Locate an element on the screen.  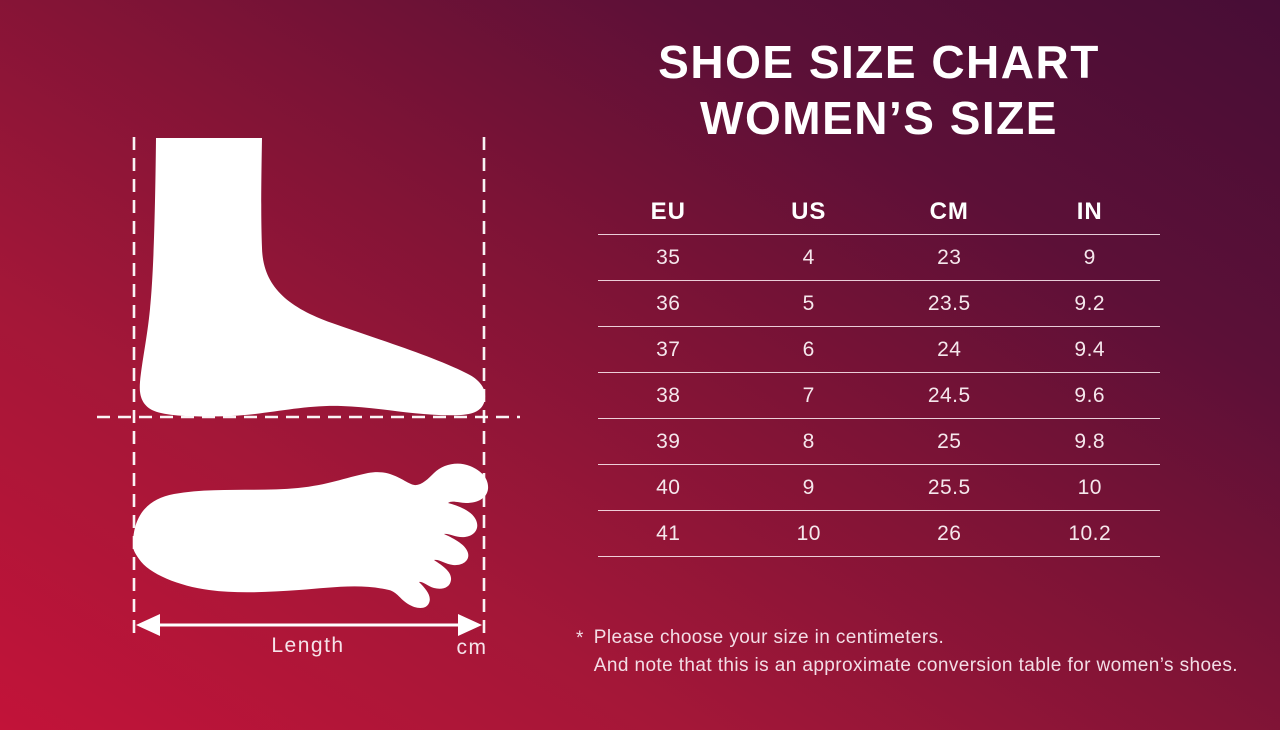
col-header-eu: EU is located at coordinates (668, 211).